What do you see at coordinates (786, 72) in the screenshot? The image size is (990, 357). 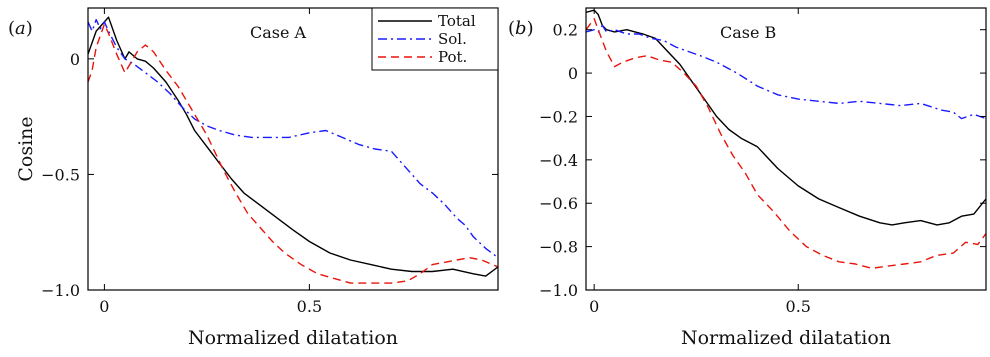 I see `series-line-sol` at bounding box center [786, 72].